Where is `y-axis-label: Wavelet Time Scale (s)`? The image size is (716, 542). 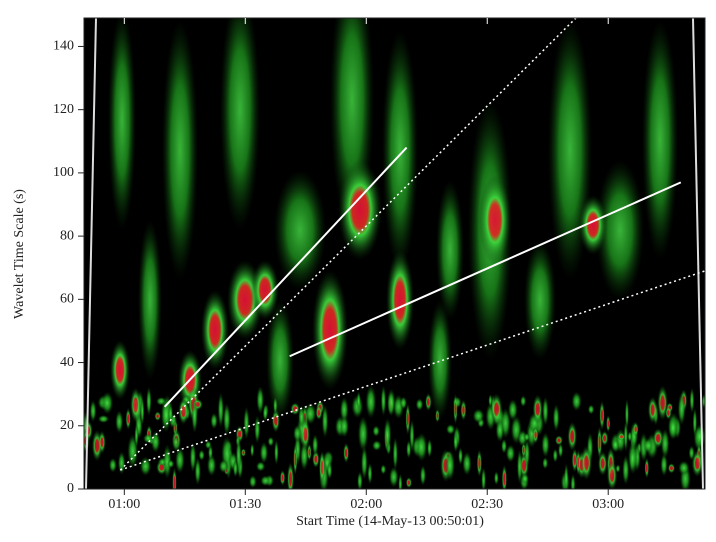 y-axis-label: Wavelet Time Scale (s) is located at coordinates (19, 254).